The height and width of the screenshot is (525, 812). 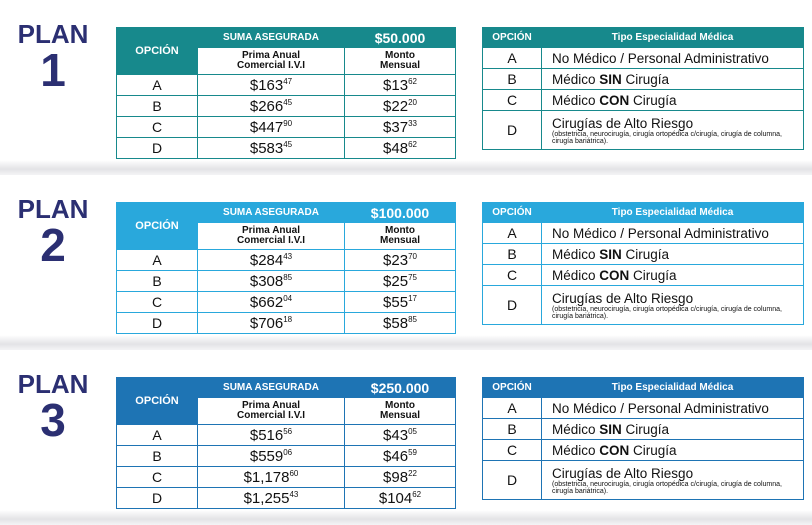 What do you see at coordinates (288, 277) in the screenshot?
I see `cents: 85` at bounding box center [288, 277].